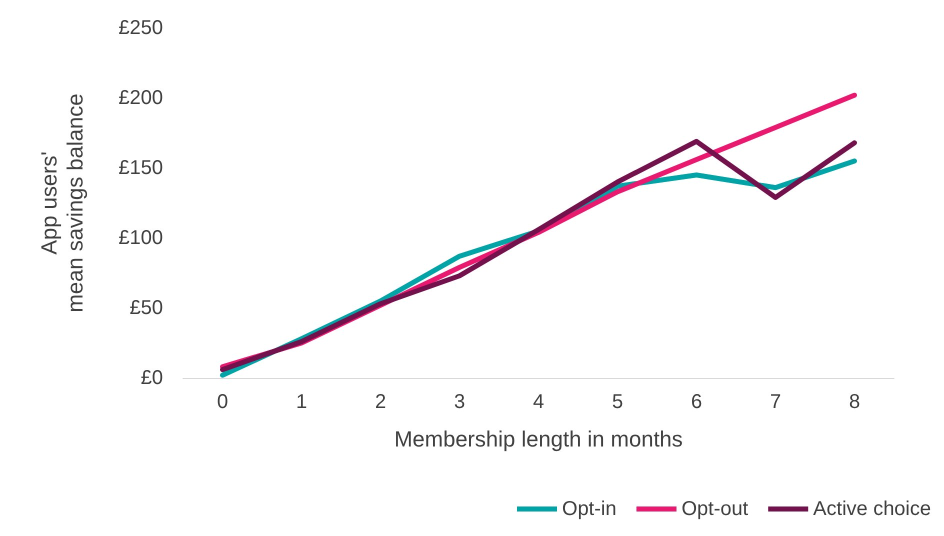 The image size is (944, 536). What do you see at coordinates (140, 28) in the screenshot?
I see `y-tick-label: £250` at bounding box center [140, 28].